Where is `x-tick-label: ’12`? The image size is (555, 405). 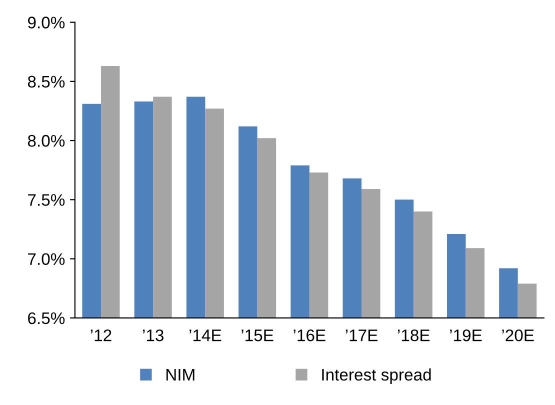 x-tick-label: ’12 is located at coordinates (101, 335).